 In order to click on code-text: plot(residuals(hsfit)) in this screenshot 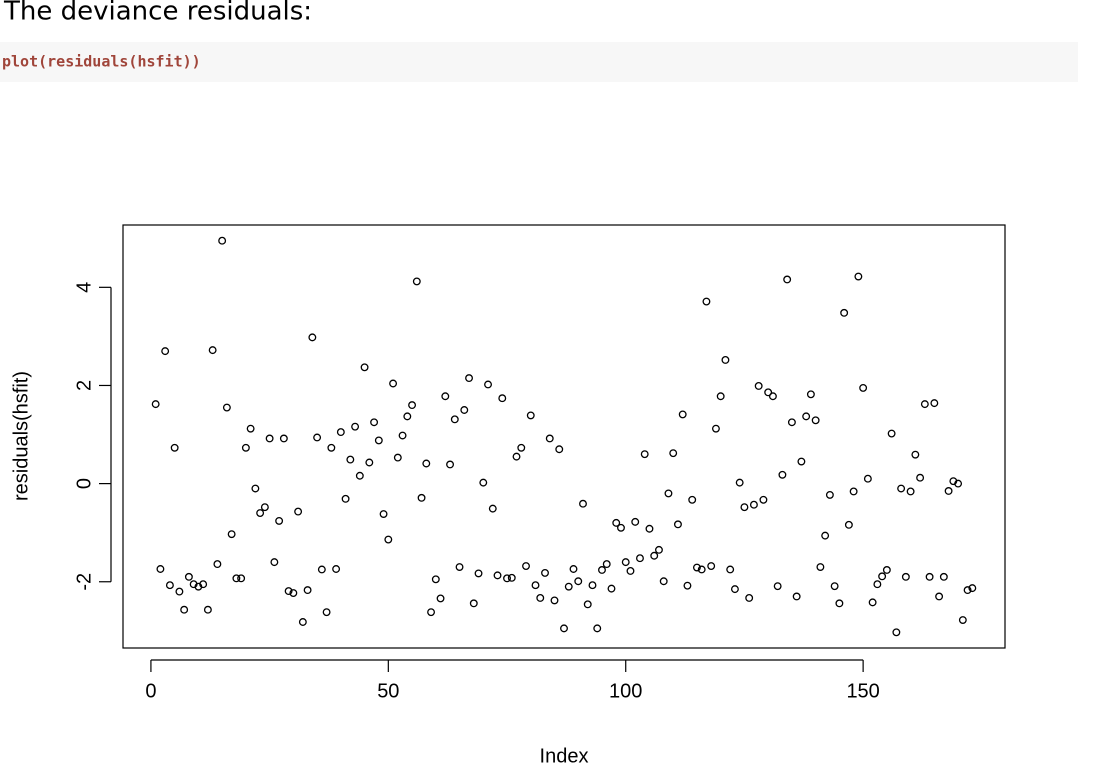, I will do `click(101, 62)`.